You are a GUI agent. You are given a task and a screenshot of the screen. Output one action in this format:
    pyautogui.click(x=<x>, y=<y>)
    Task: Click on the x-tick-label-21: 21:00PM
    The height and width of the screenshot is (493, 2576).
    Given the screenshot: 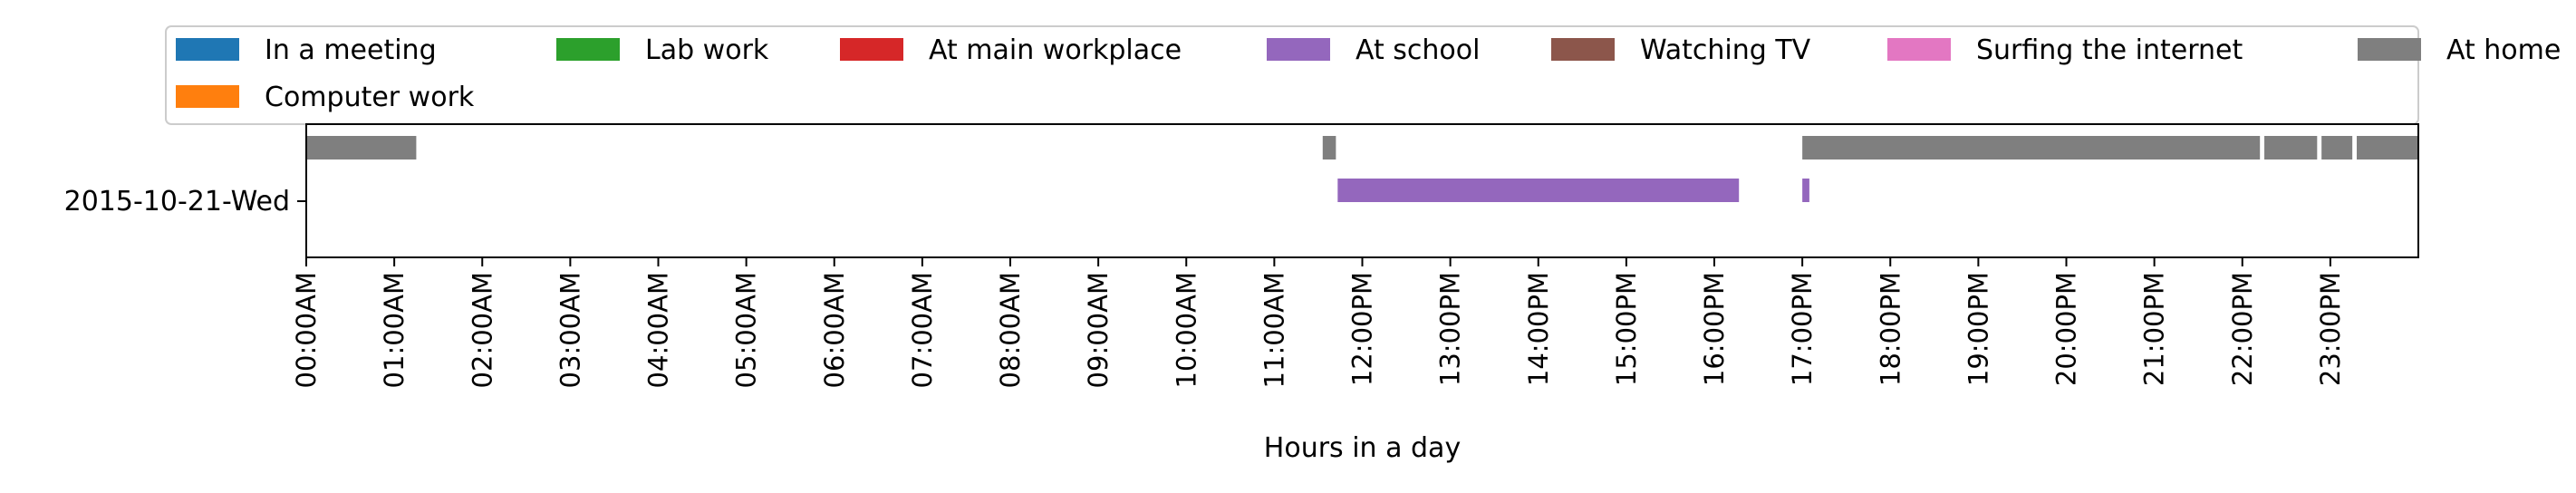 What is the action you would take?
    pyautogui.click(x=2154, y=329)
    